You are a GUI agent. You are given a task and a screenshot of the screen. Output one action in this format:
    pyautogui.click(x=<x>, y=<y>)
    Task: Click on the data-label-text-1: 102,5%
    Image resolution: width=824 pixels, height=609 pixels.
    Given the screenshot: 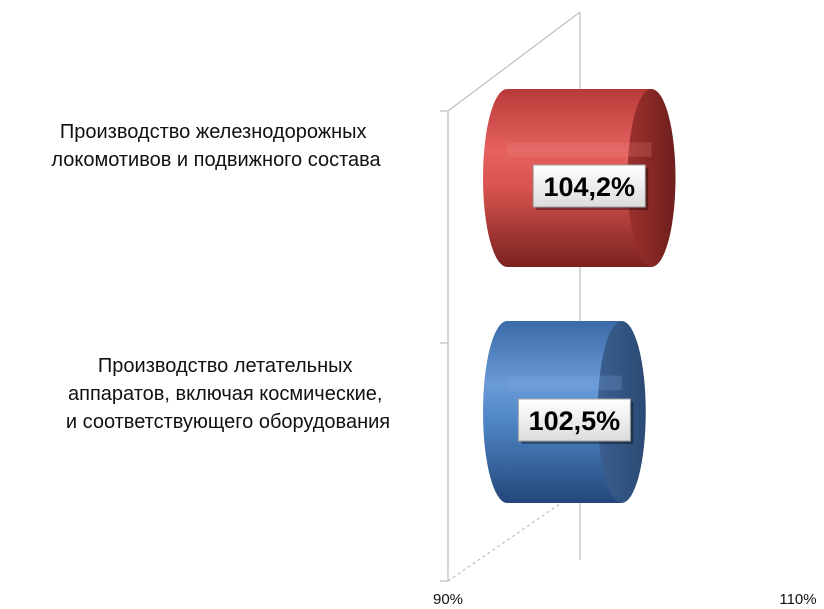 What is the action you would take?
    pyautogui.click(x=575, y=421)
    